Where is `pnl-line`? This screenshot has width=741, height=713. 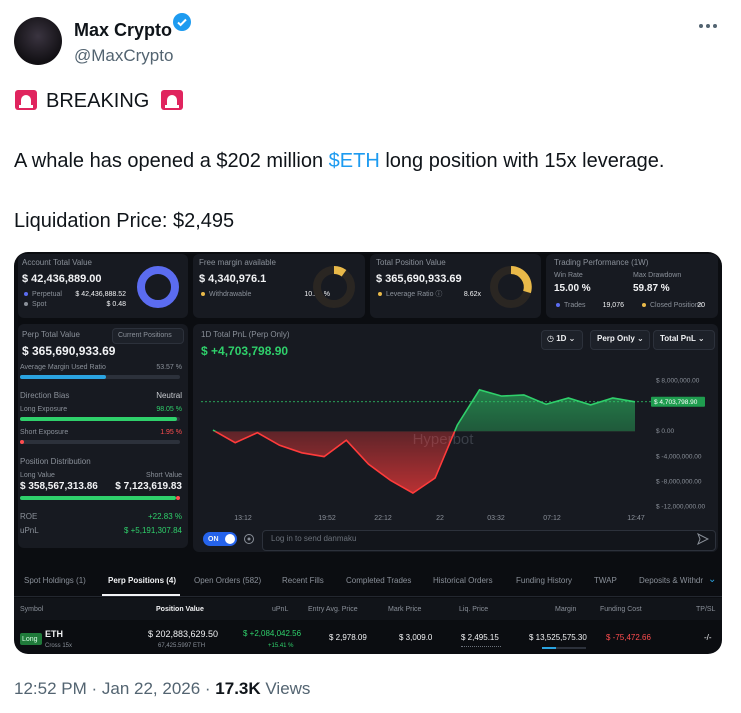 pnl-line is located at coordinates (424, 410).